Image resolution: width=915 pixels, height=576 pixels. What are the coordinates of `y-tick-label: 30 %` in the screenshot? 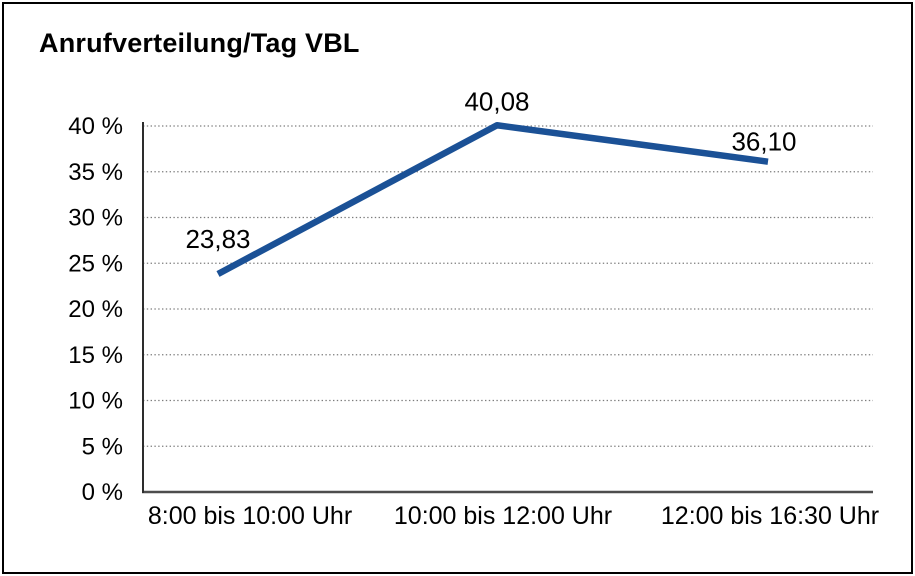 It's located at (95, 218).